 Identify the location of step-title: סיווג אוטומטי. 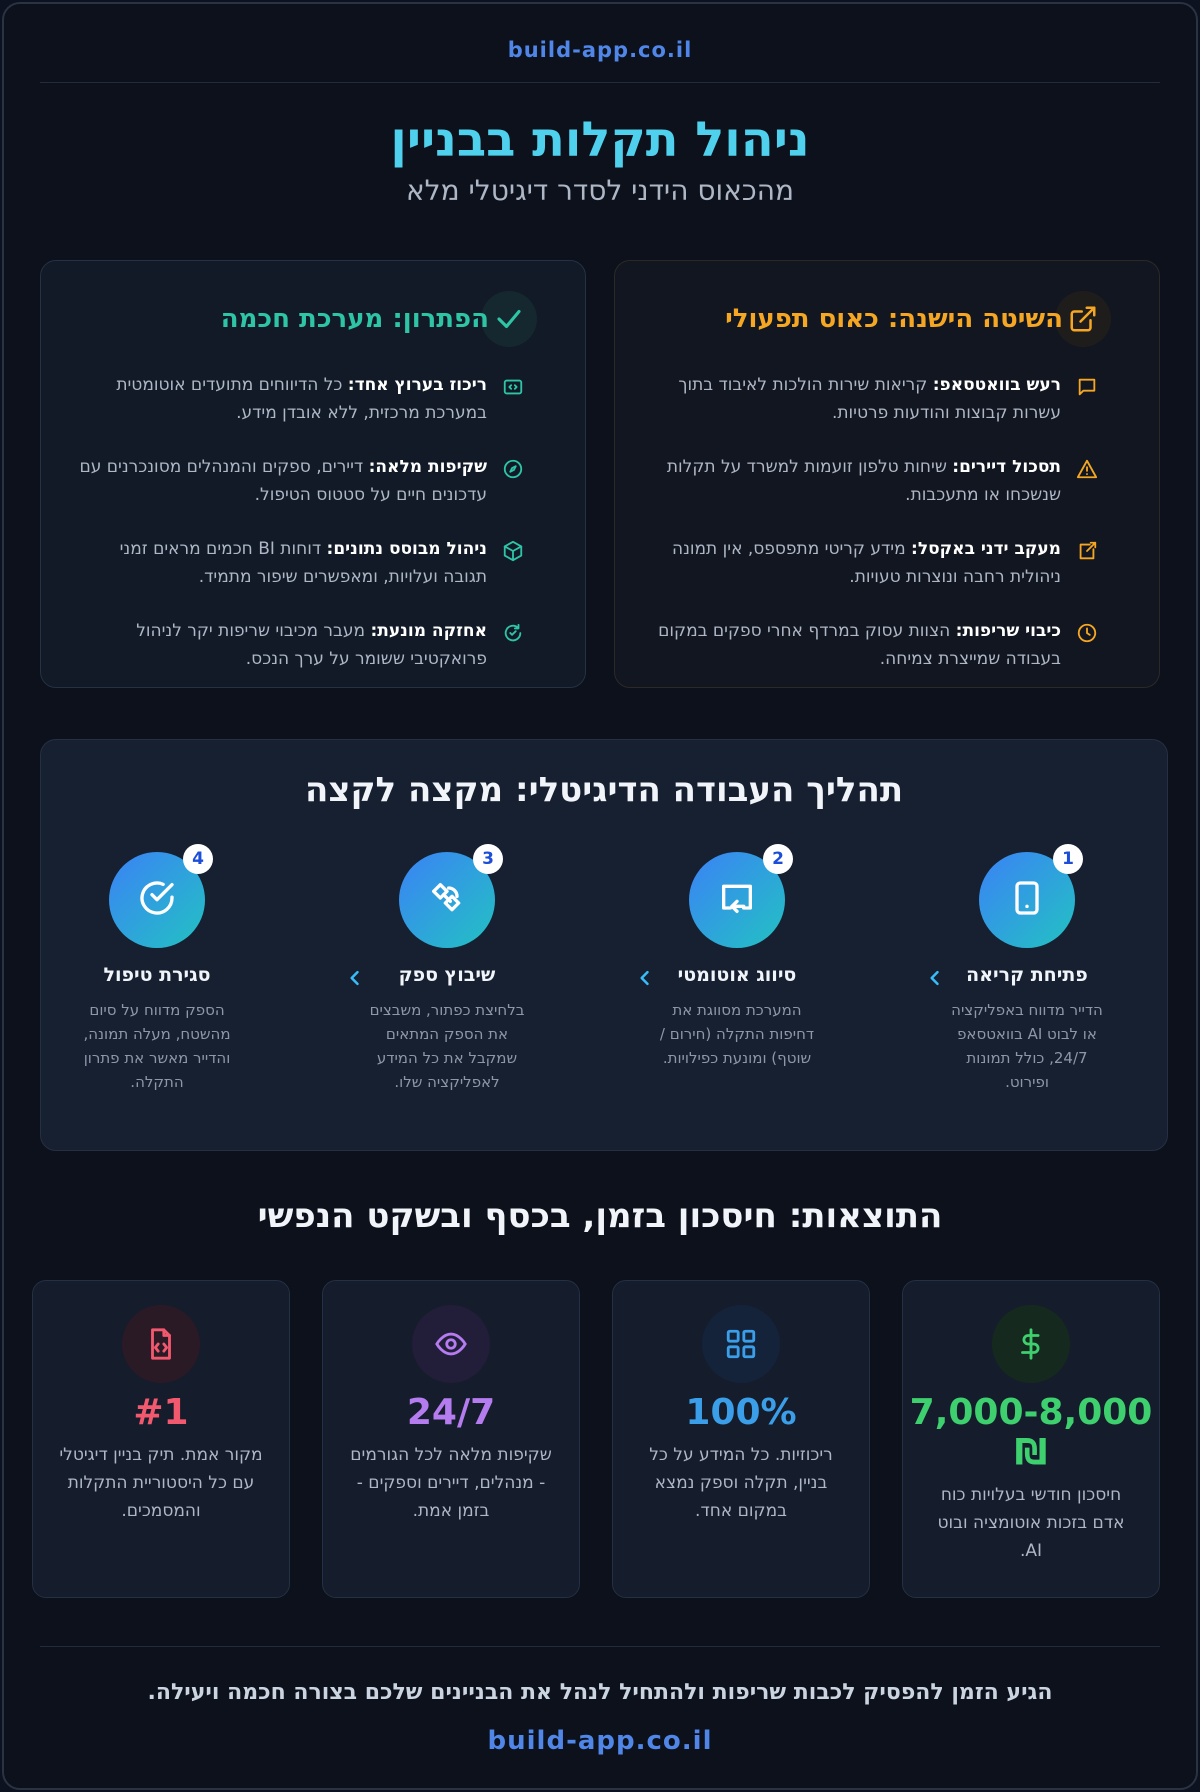
(737, 975).